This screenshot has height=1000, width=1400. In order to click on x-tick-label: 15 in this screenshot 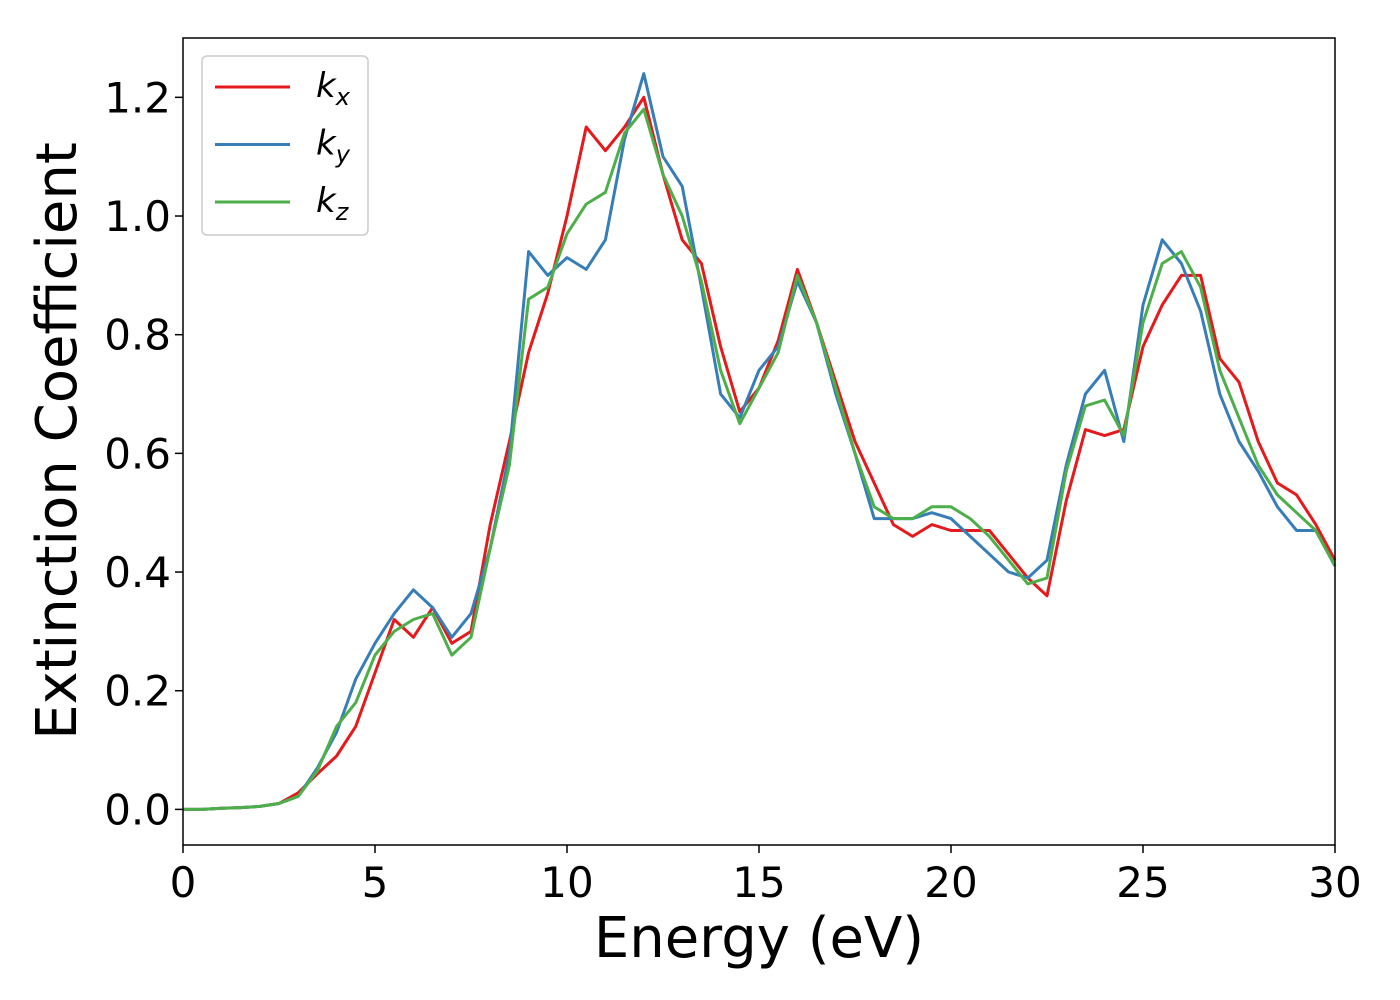, I will do `click(758, 882)`.